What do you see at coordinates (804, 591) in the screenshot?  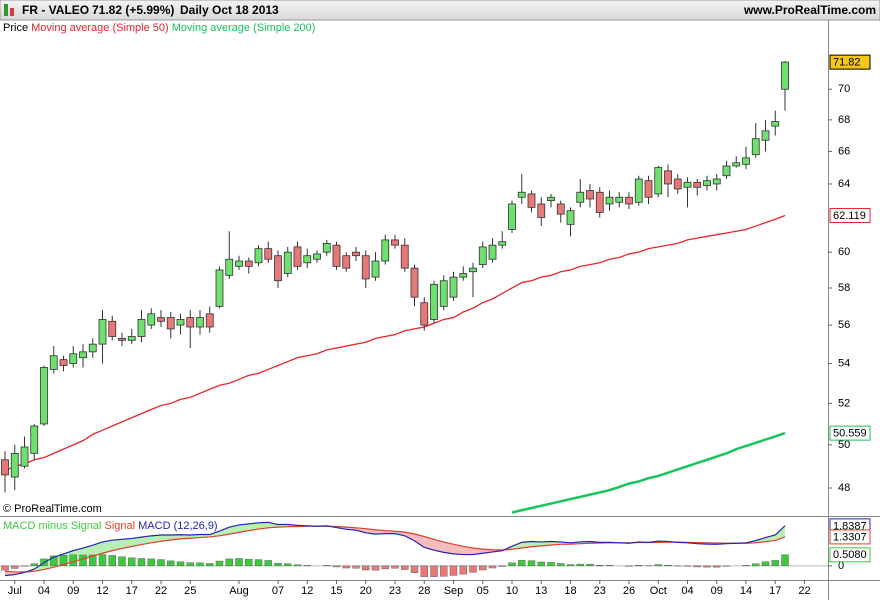 I see `x-tick-label: 22` at bounding box center [804, 591].